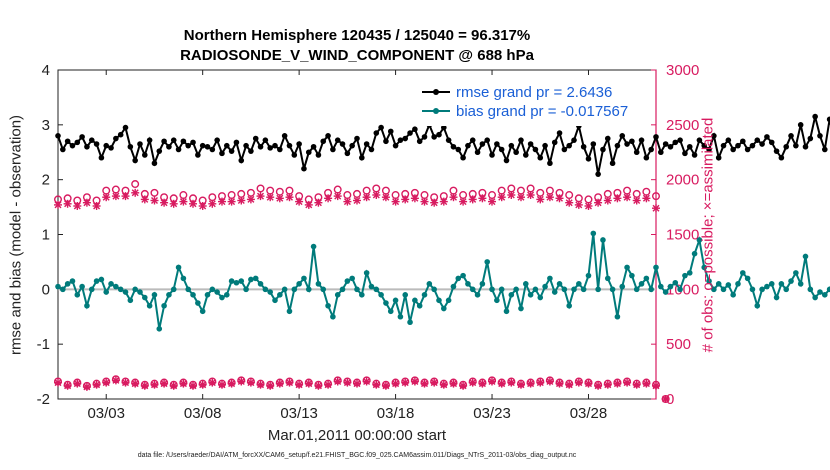  What do you see at coordinates (43, 344) in the screenshot?
I see `y-left-tick-label: -1` at bounding box center [43, 344].